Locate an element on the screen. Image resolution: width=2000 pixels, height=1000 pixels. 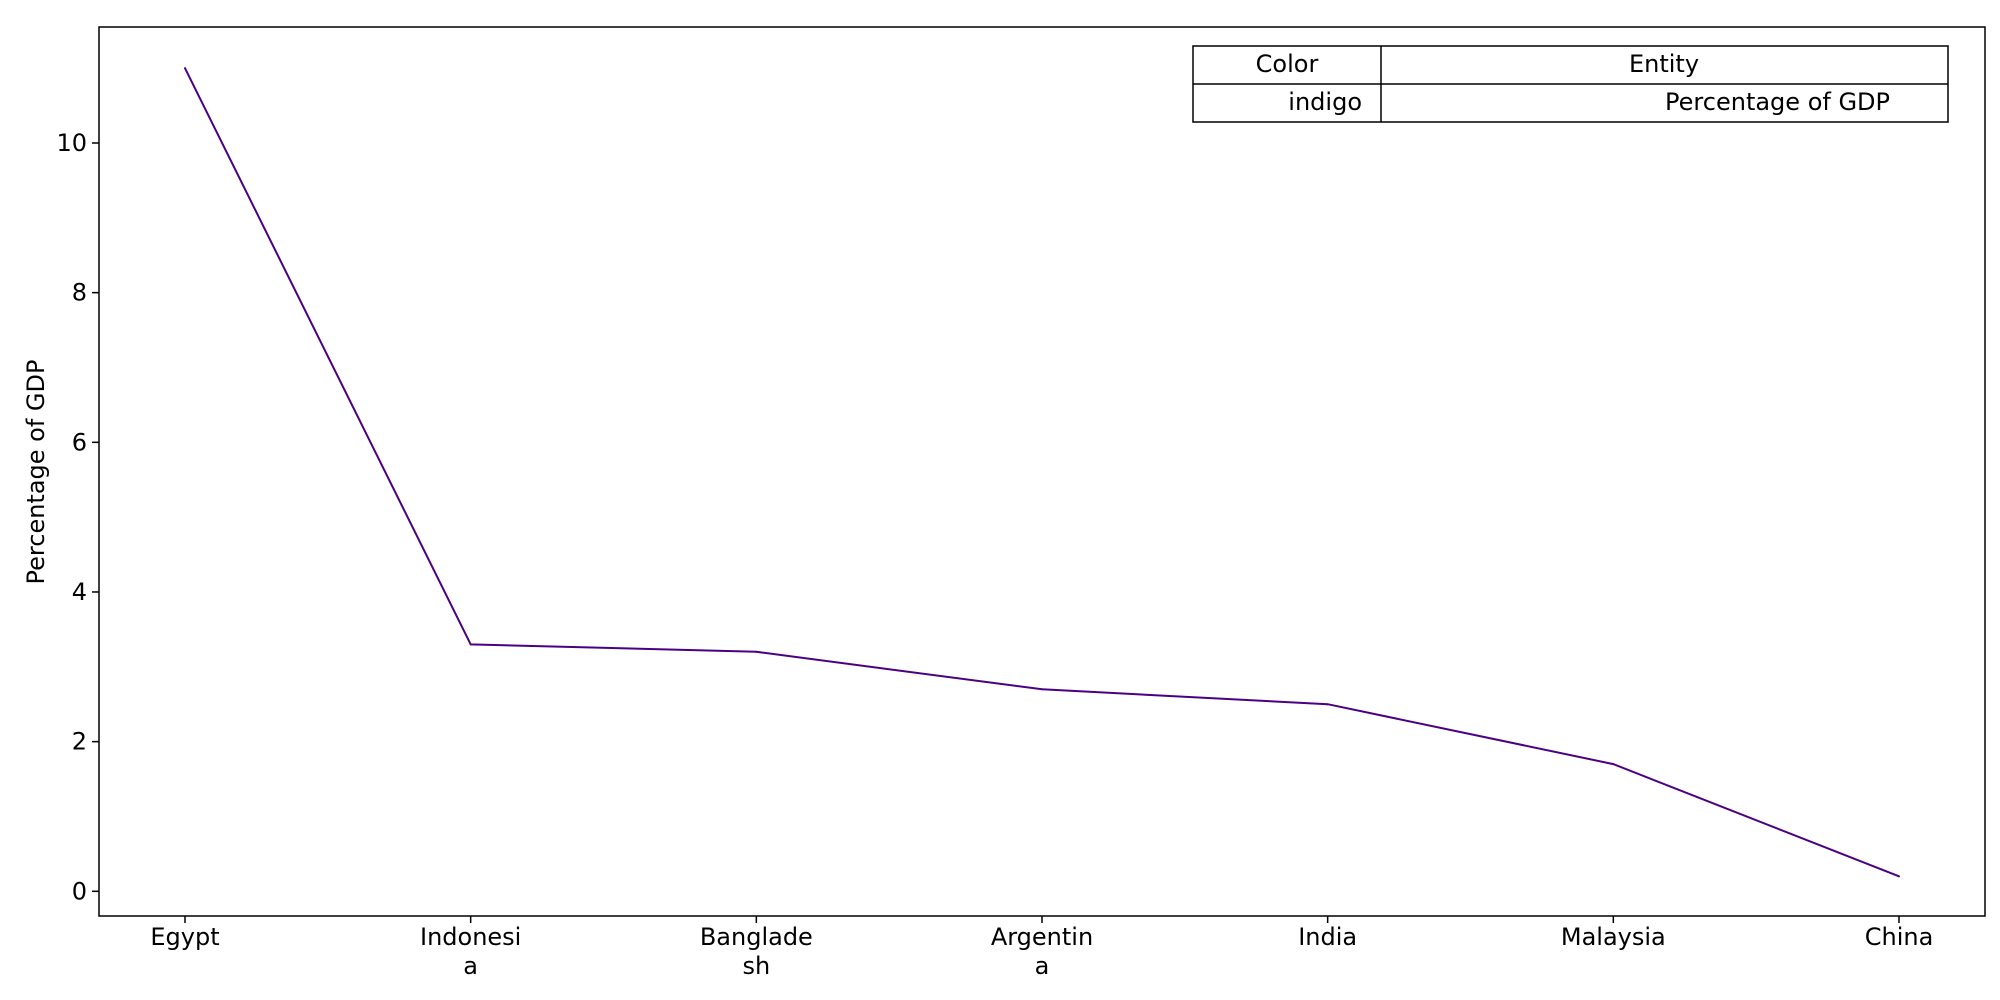
x-tick-label: India is located at coordinates (1327, 937).